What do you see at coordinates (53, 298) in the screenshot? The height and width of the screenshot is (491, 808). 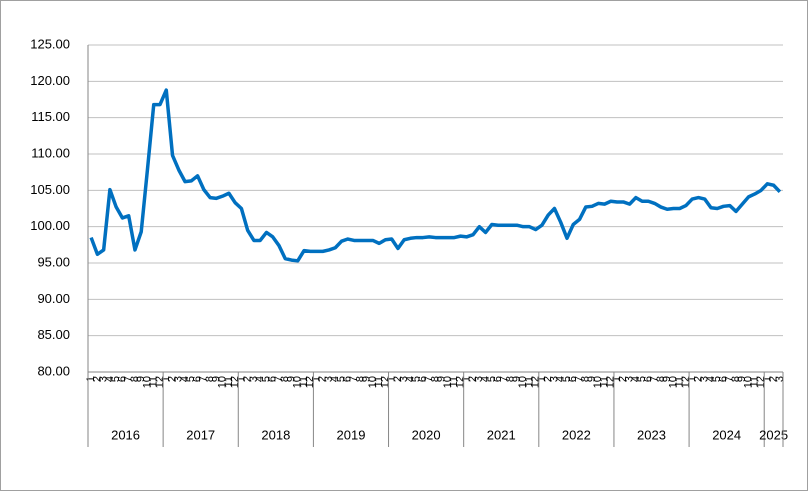 I see `y-tick-label: 90.00` at bounding box center [53, 298].